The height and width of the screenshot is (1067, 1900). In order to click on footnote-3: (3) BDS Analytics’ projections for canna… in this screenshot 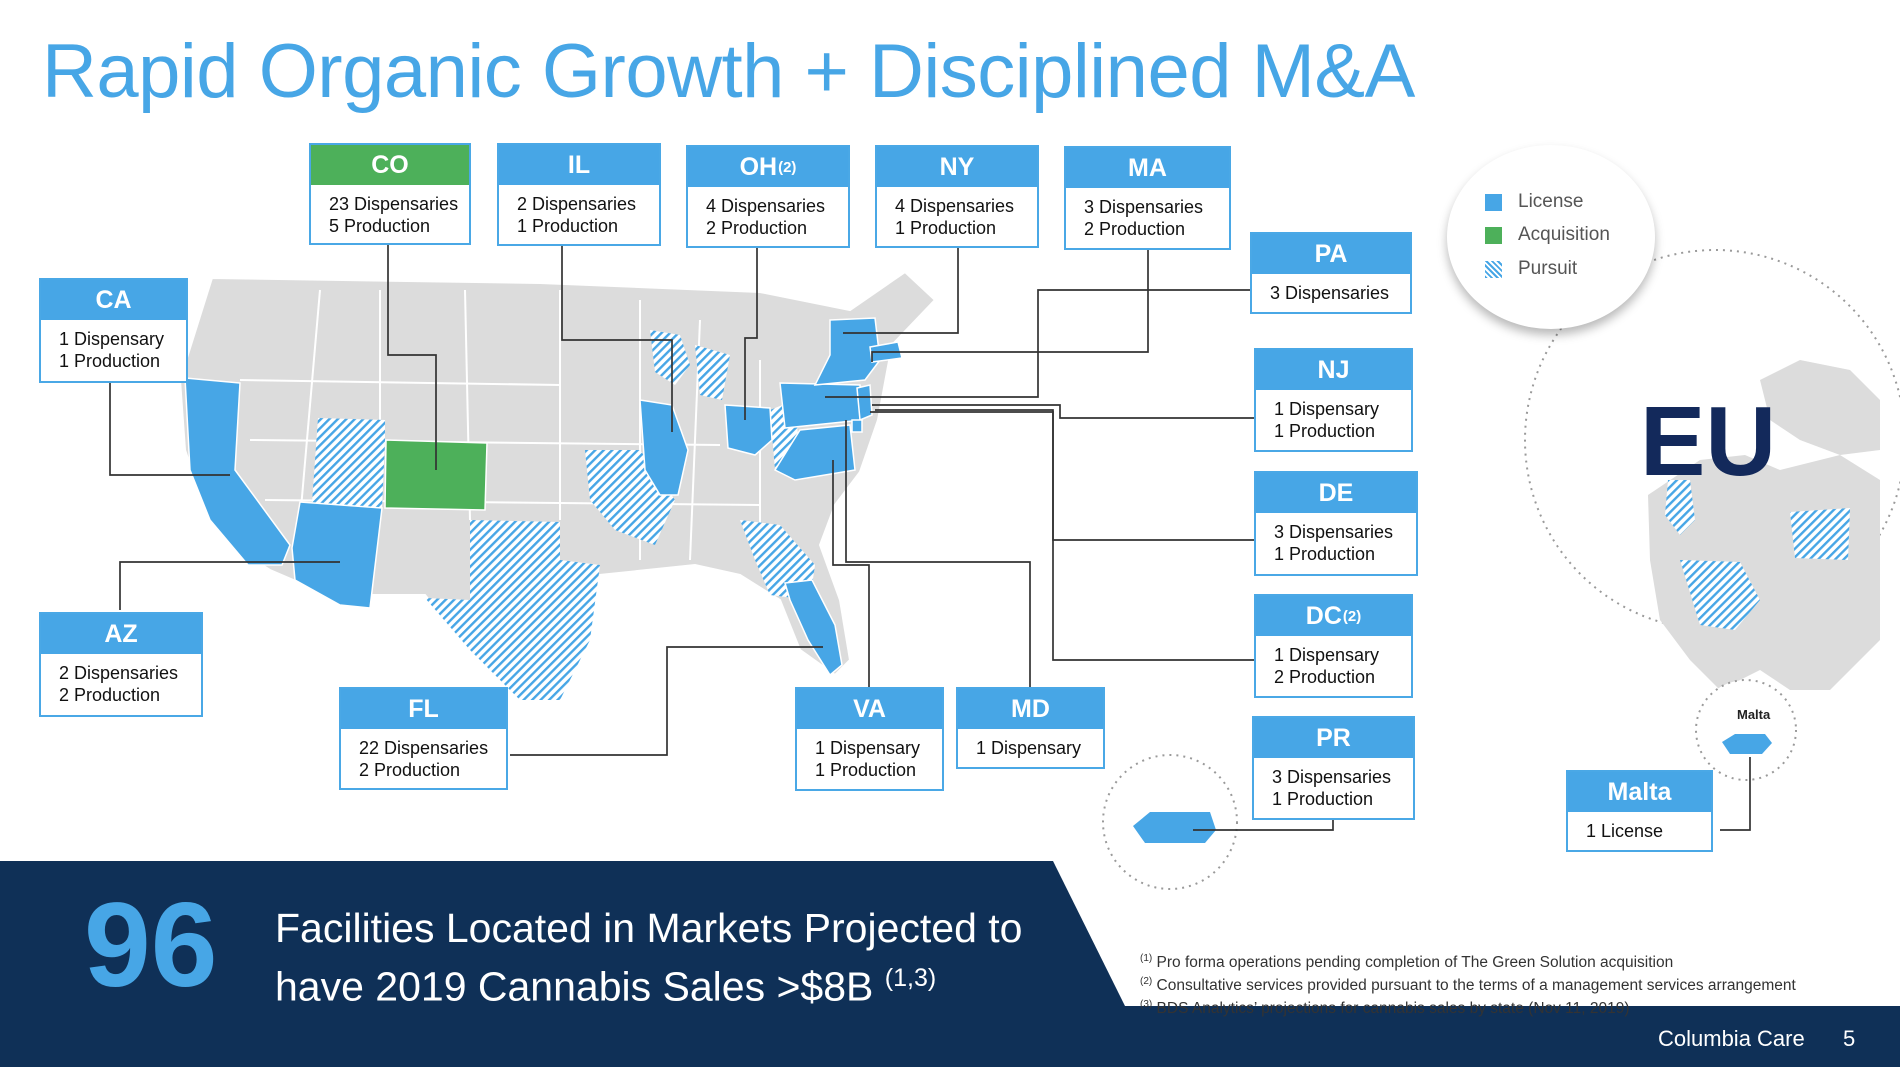, I will do `click(1385, 1008)`.